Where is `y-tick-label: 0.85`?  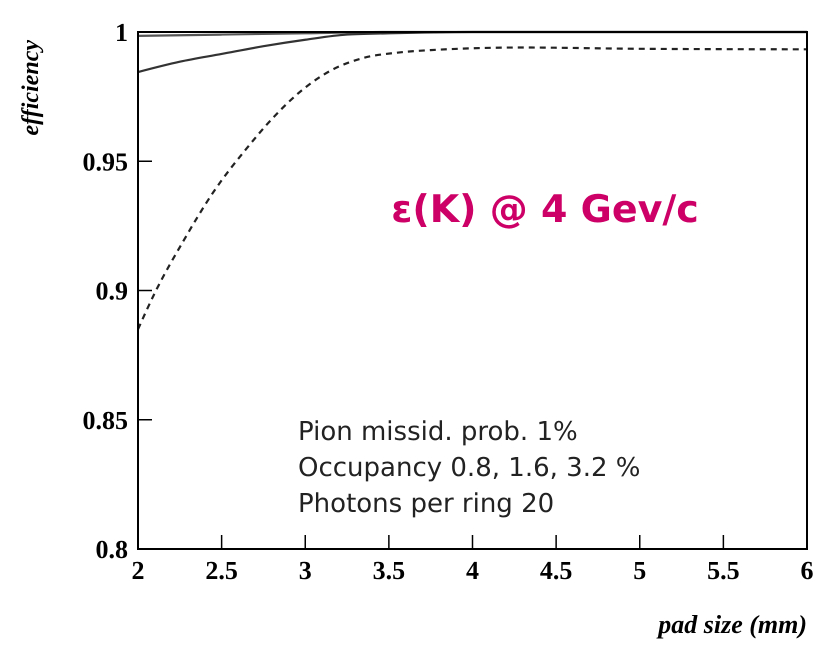
y-tick-label: 0.85 is located at coordinates (105, 420).